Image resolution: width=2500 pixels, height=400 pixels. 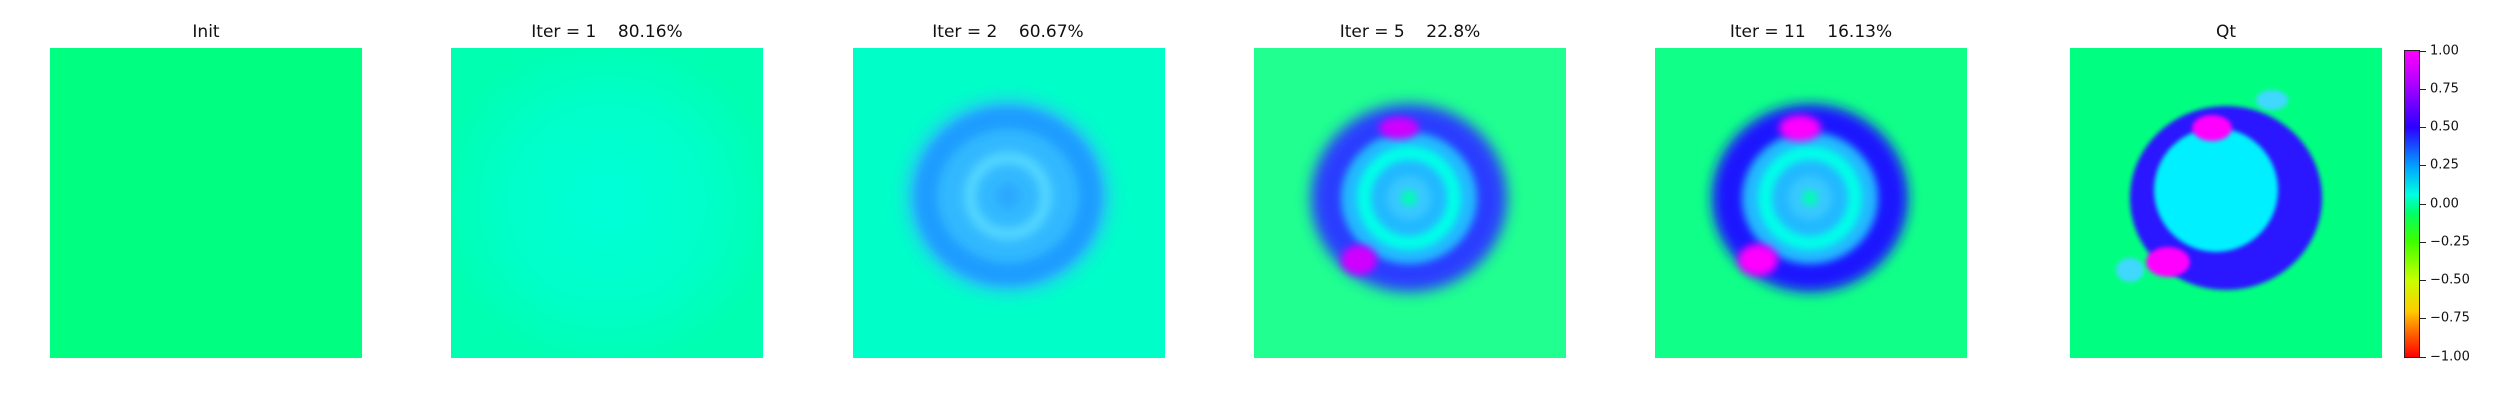 I want to click on panel-title-iter-1: Iter = 1 80.16%, so click(x=607, y=32).